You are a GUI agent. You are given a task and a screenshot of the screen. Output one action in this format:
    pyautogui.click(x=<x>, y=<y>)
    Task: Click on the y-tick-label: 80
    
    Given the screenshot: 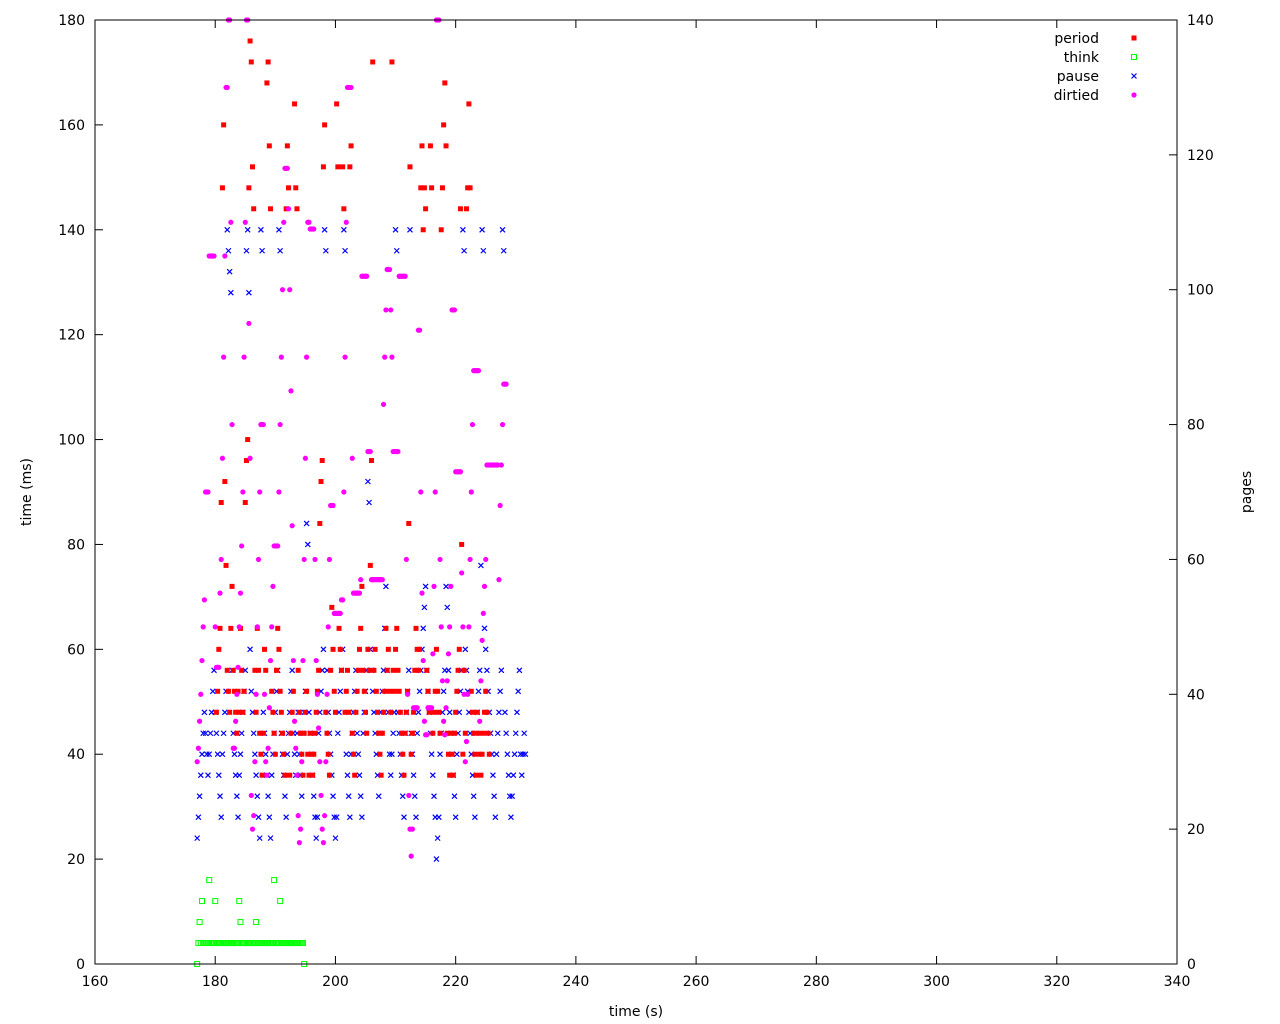 What is the action you would take?
    pyautogui.click(x=76, y=545)
    